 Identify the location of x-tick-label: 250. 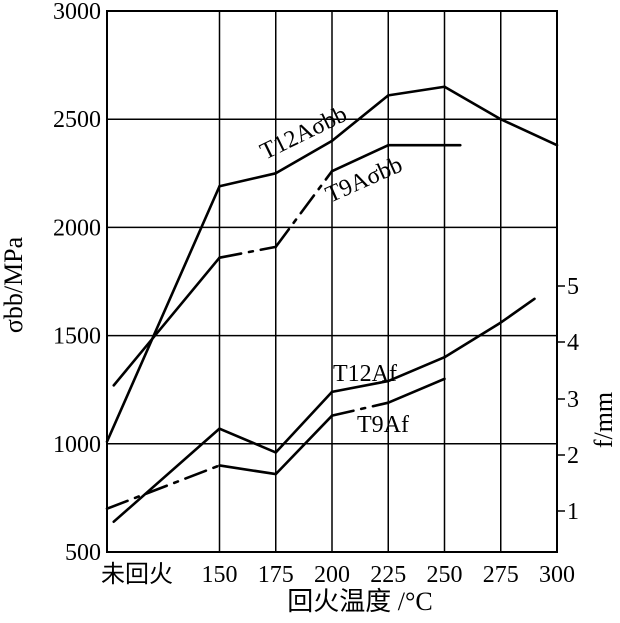
(445, 575).